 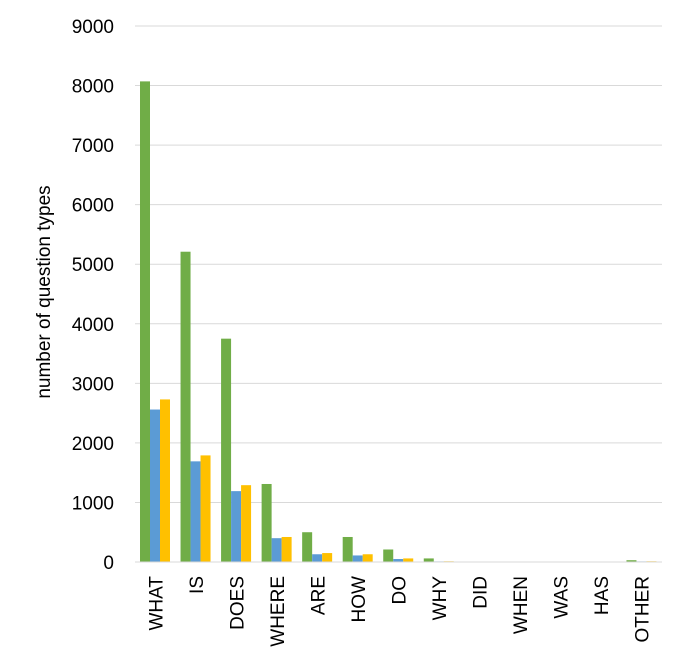 I want to click on y-axis-ticks: 0 1000 2000 3000 4000 5000 6000 7000 8000 9000, so click(x=93, y=295).